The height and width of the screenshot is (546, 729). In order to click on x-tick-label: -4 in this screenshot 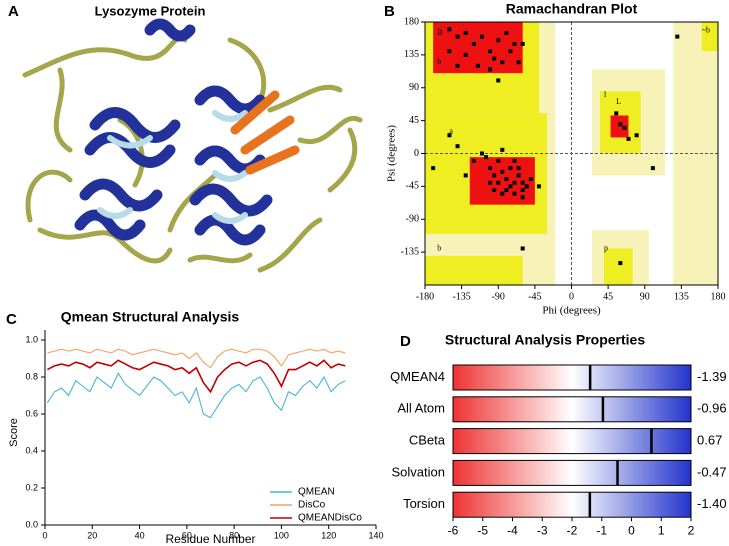, I will do `click(512, 530)`.